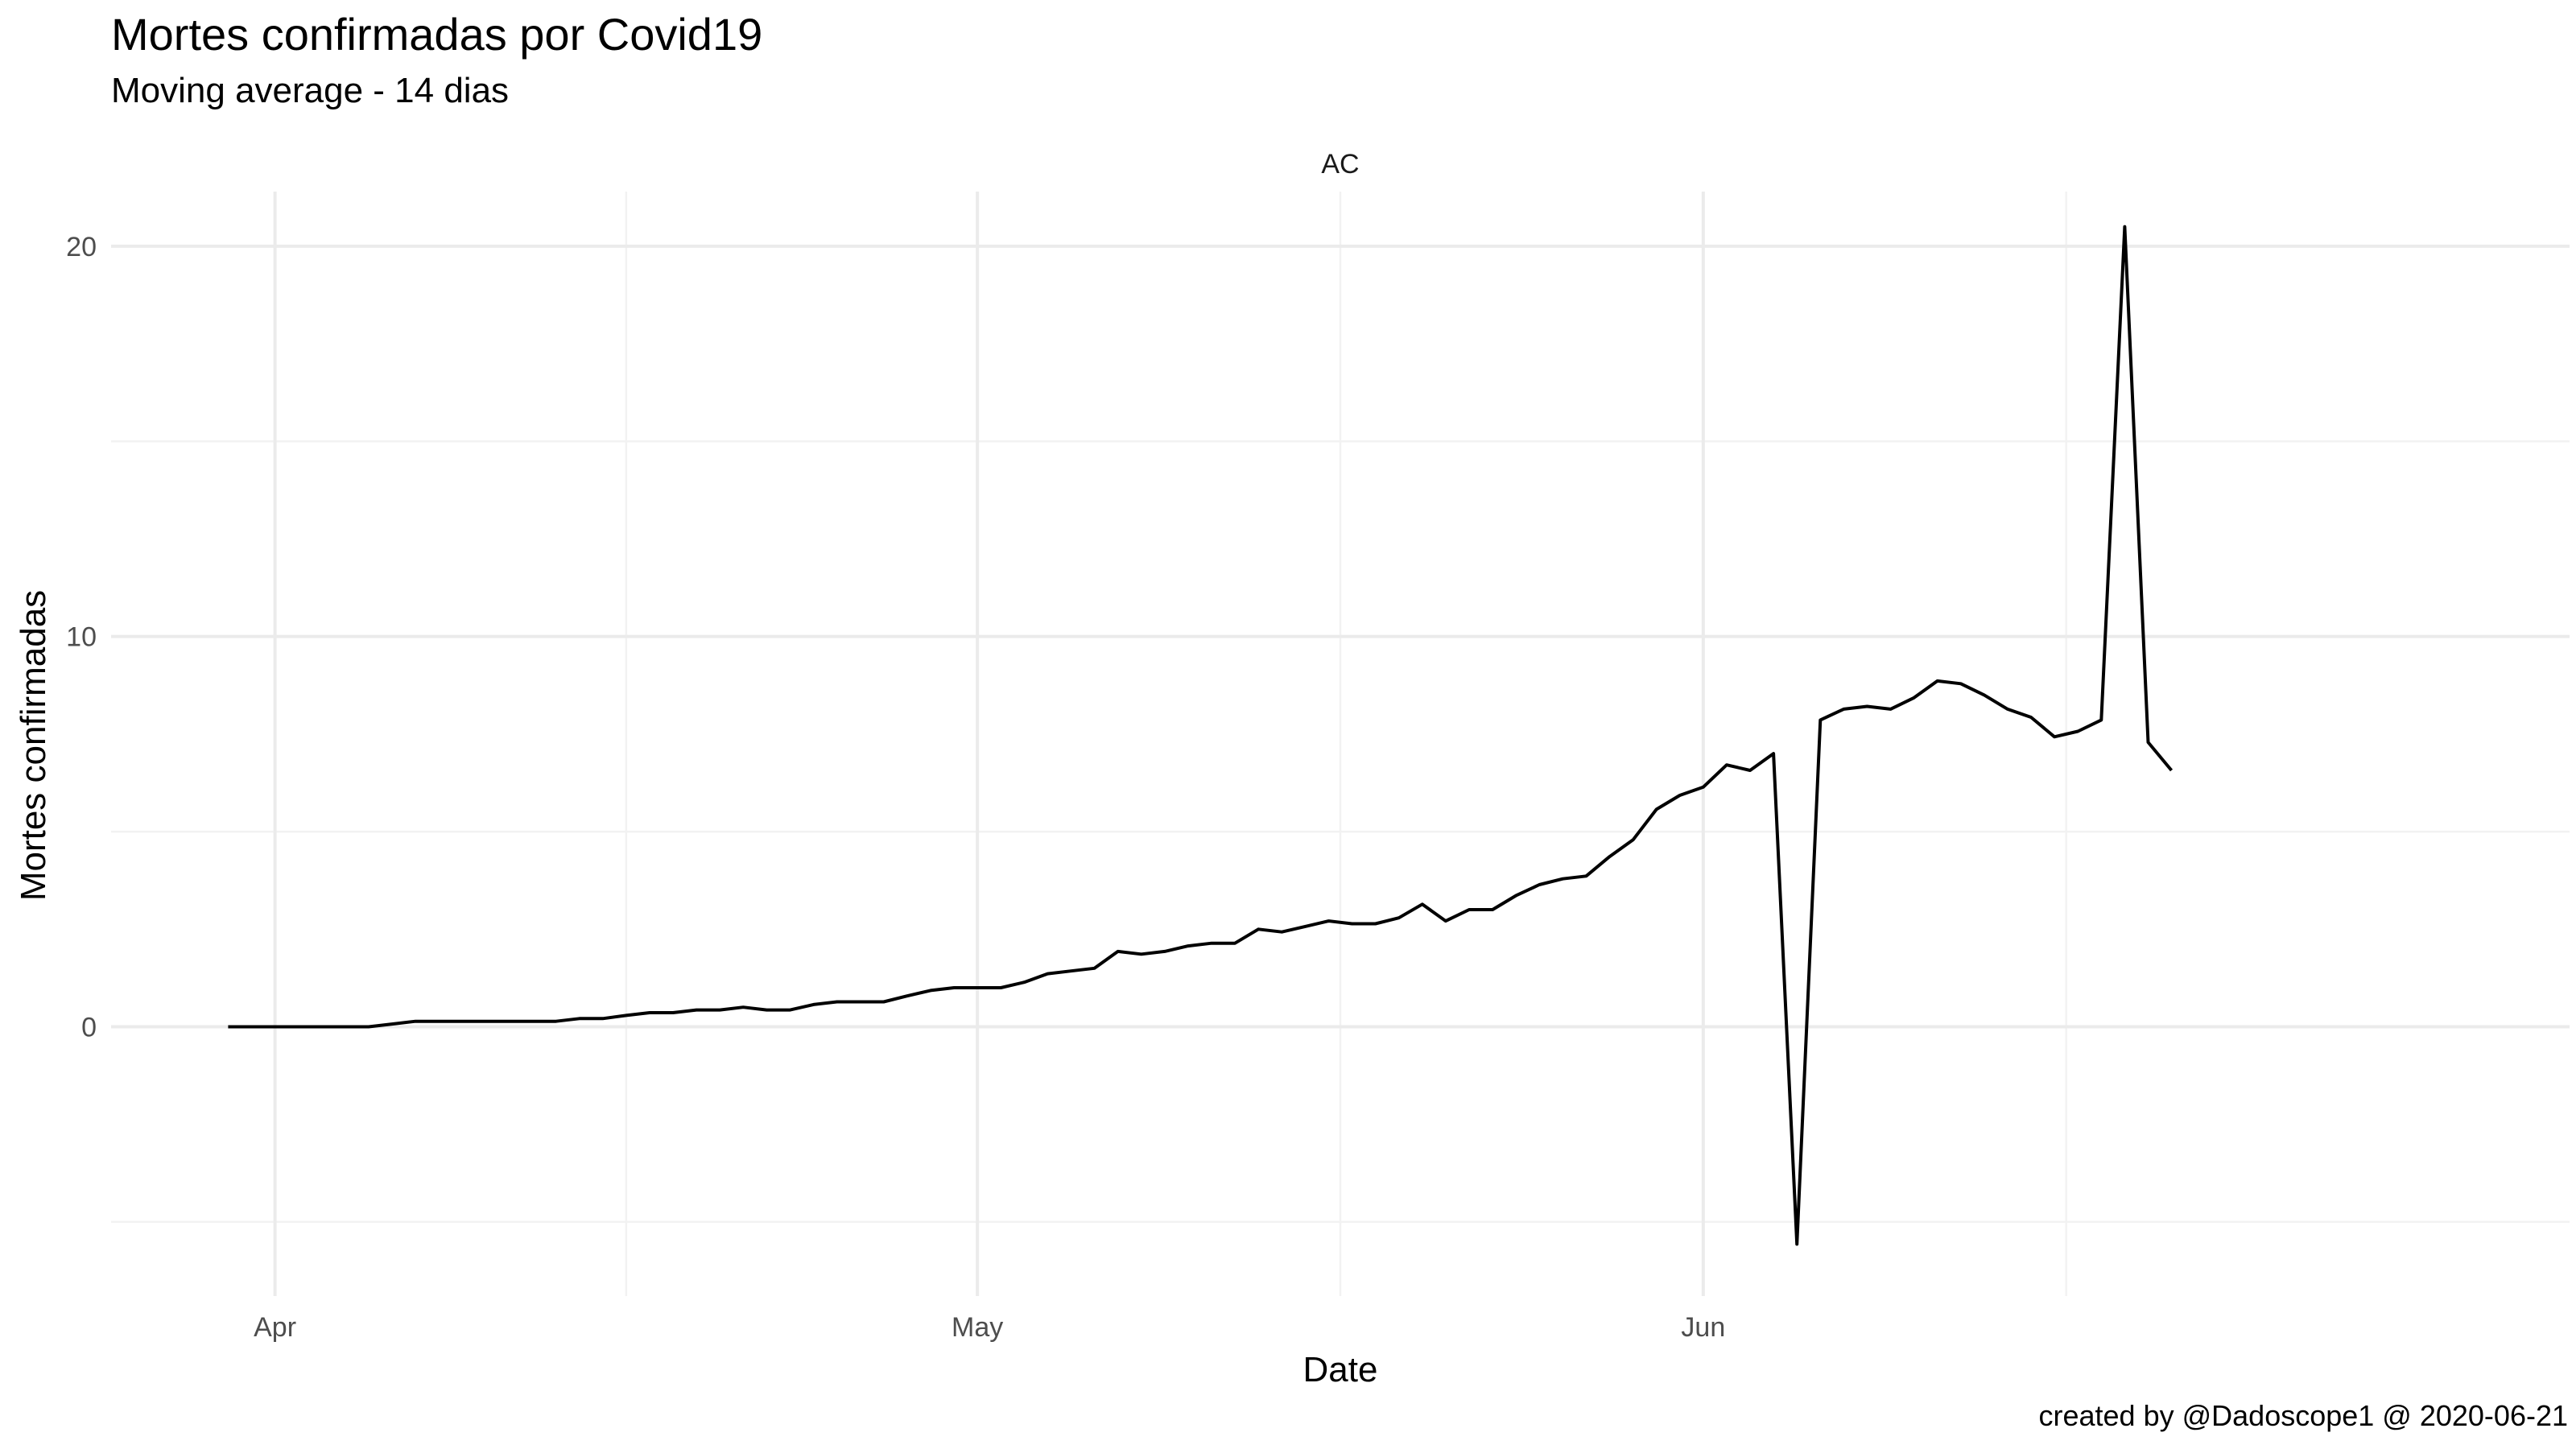  I want to click on x-tick-label: Jun, so click(1703, 1327).